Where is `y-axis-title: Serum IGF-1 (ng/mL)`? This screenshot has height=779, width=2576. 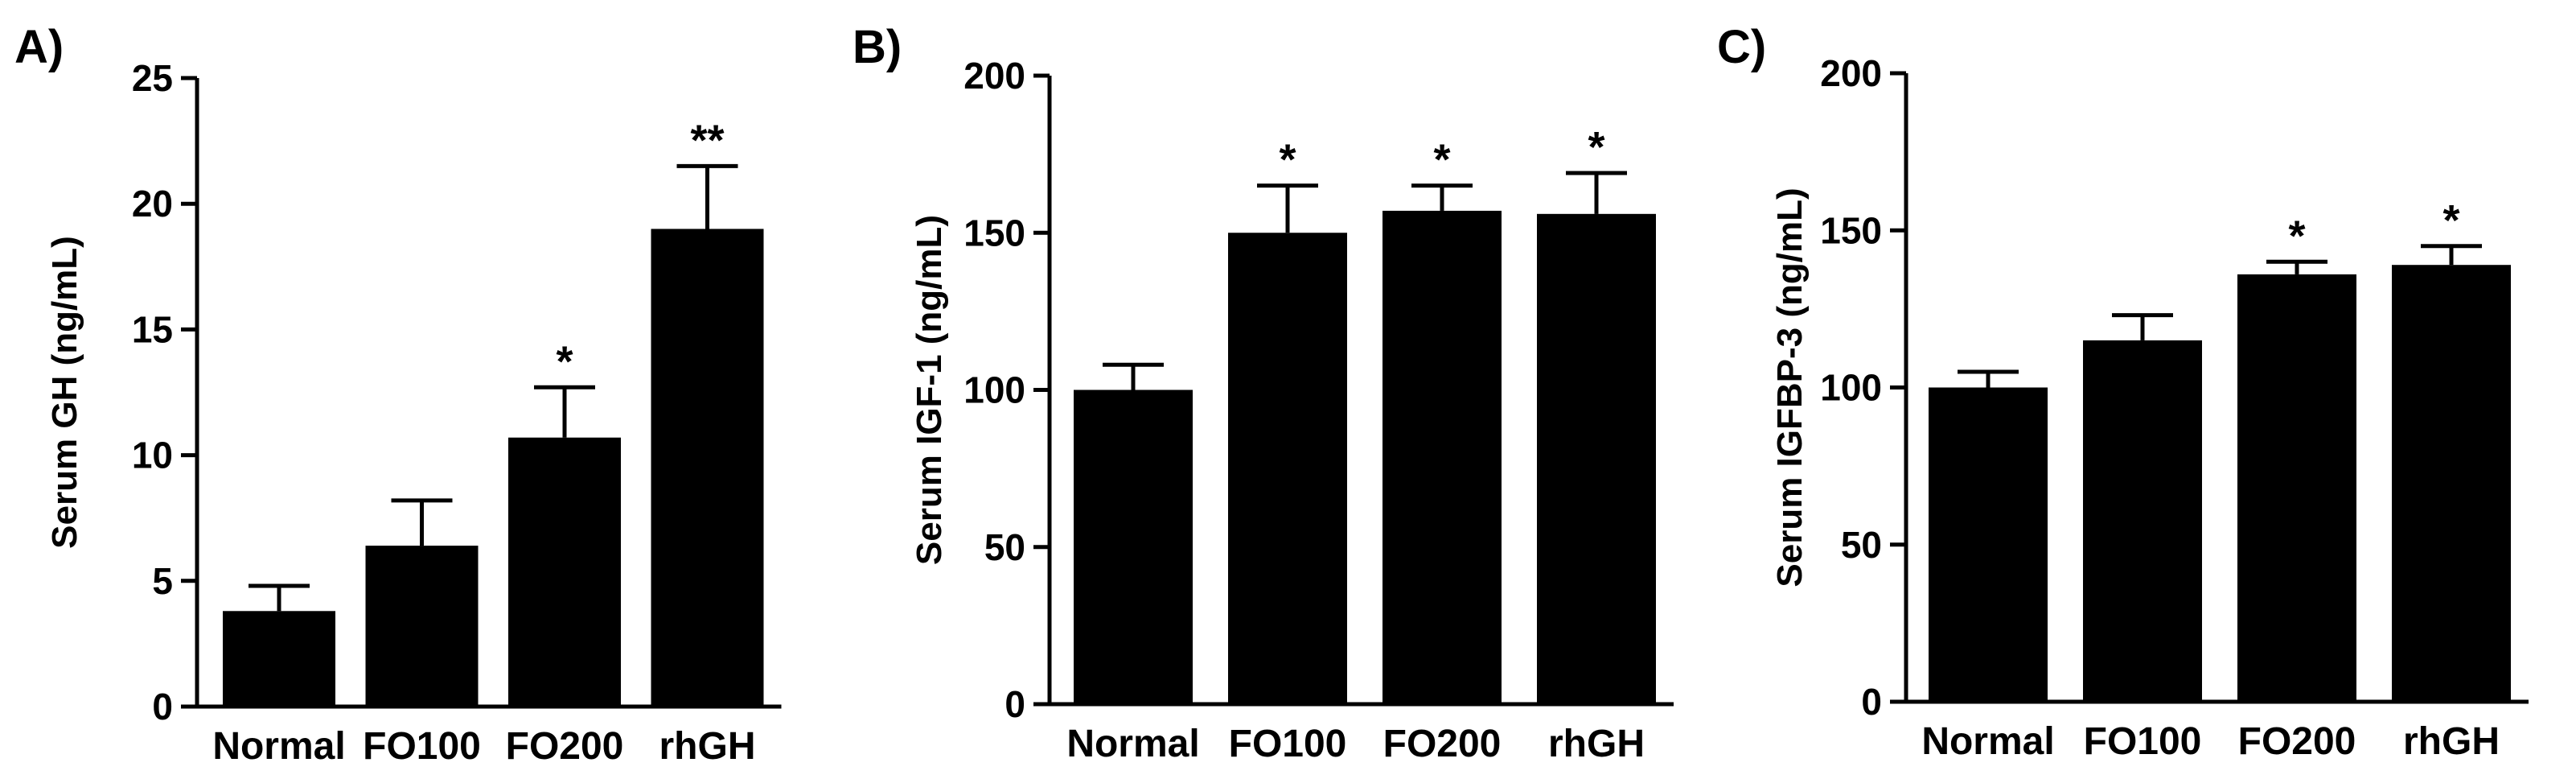 y-axis-title: Serum IGF-1 (ng/mL) is located at coordinates (929, 390).